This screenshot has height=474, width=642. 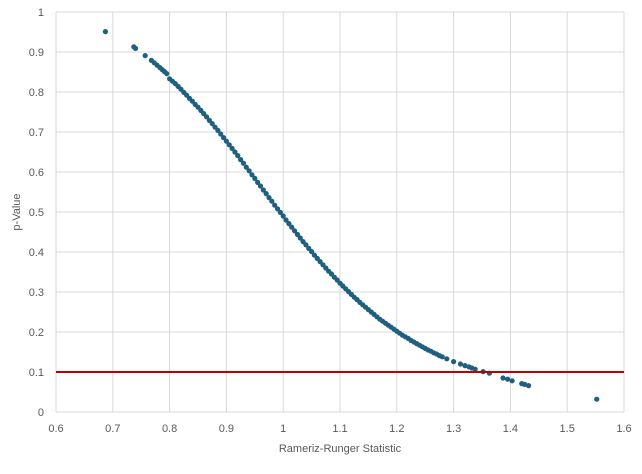 What do you see at coordinates (226, 429) in the screenshot?
I see `x-tick-label: 0.9` at bounding box center [226, 429].